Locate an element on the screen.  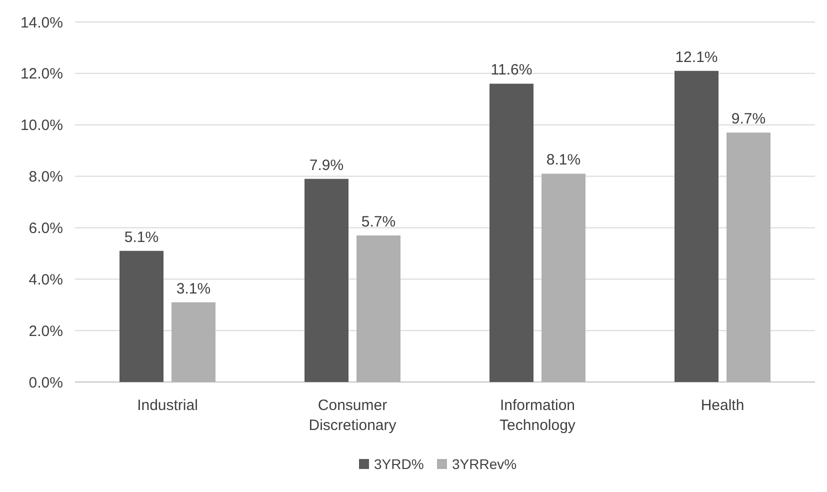
x-tick-label: Industrial is located at coordinates (167, 405).